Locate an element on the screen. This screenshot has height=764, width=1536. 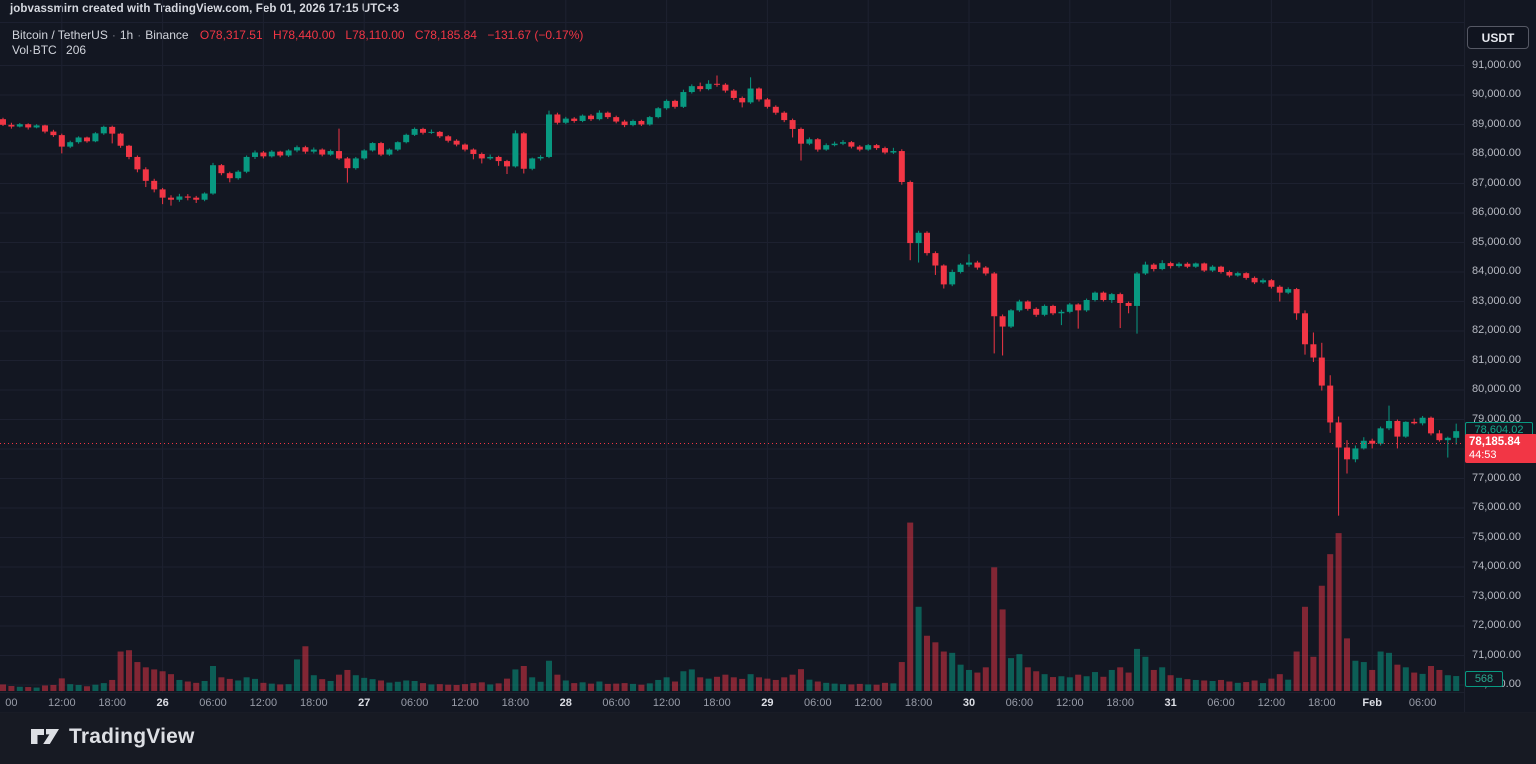
price-axis-tick: 81,000.00 is located at coordinates (1496, 359).